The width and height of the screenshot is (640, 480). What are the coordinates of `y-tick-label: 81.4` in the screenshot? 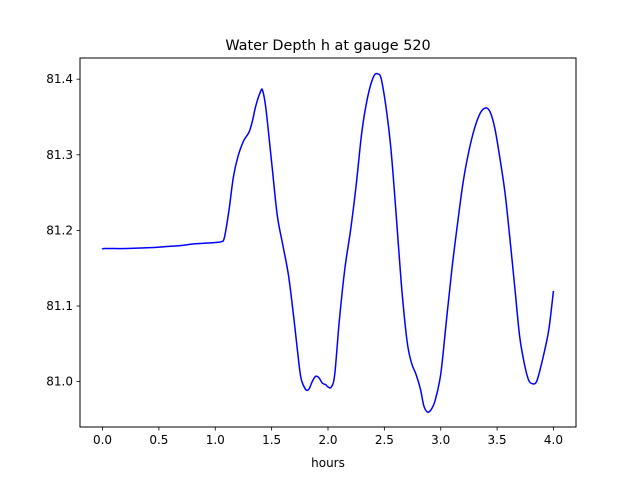 It's located at (59, 79).